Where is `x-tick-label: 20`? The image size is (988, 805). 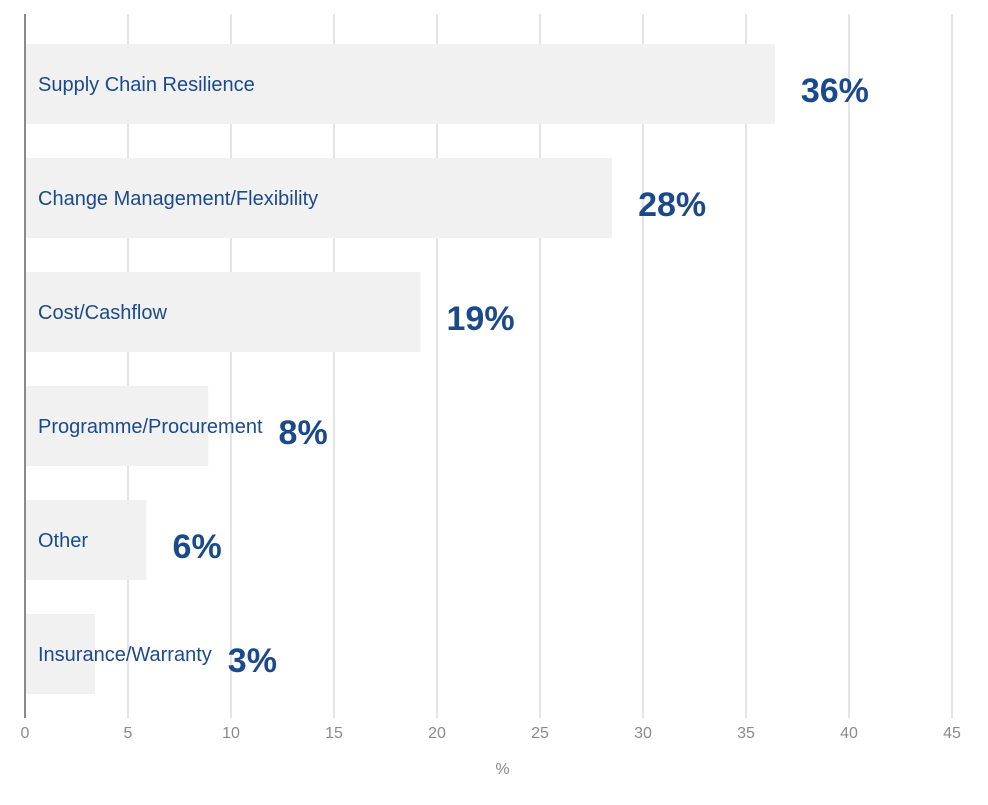
x-tick-label: 20 is located at coordinates (437, 733).